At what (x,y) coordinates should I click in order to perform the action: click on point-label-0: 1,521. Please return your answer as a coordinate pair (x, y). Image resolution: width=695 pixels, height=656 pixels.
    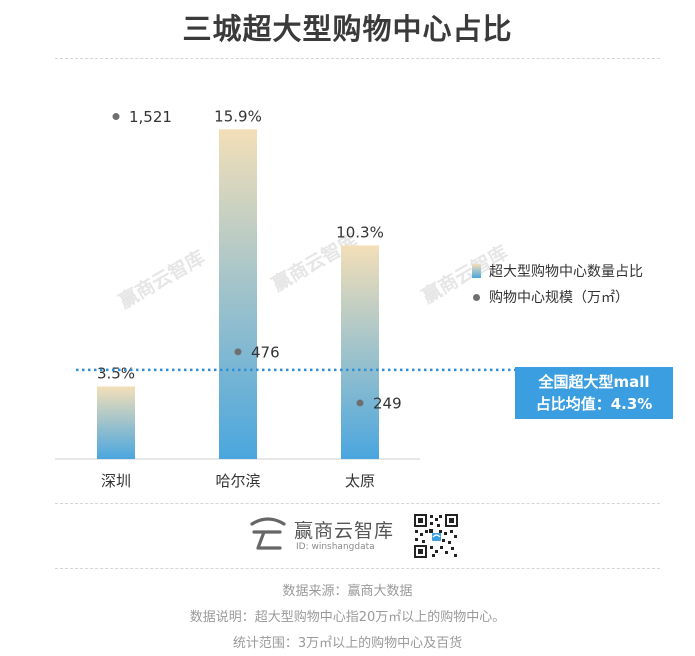
    Looking at the image, I should click on (150, 117).